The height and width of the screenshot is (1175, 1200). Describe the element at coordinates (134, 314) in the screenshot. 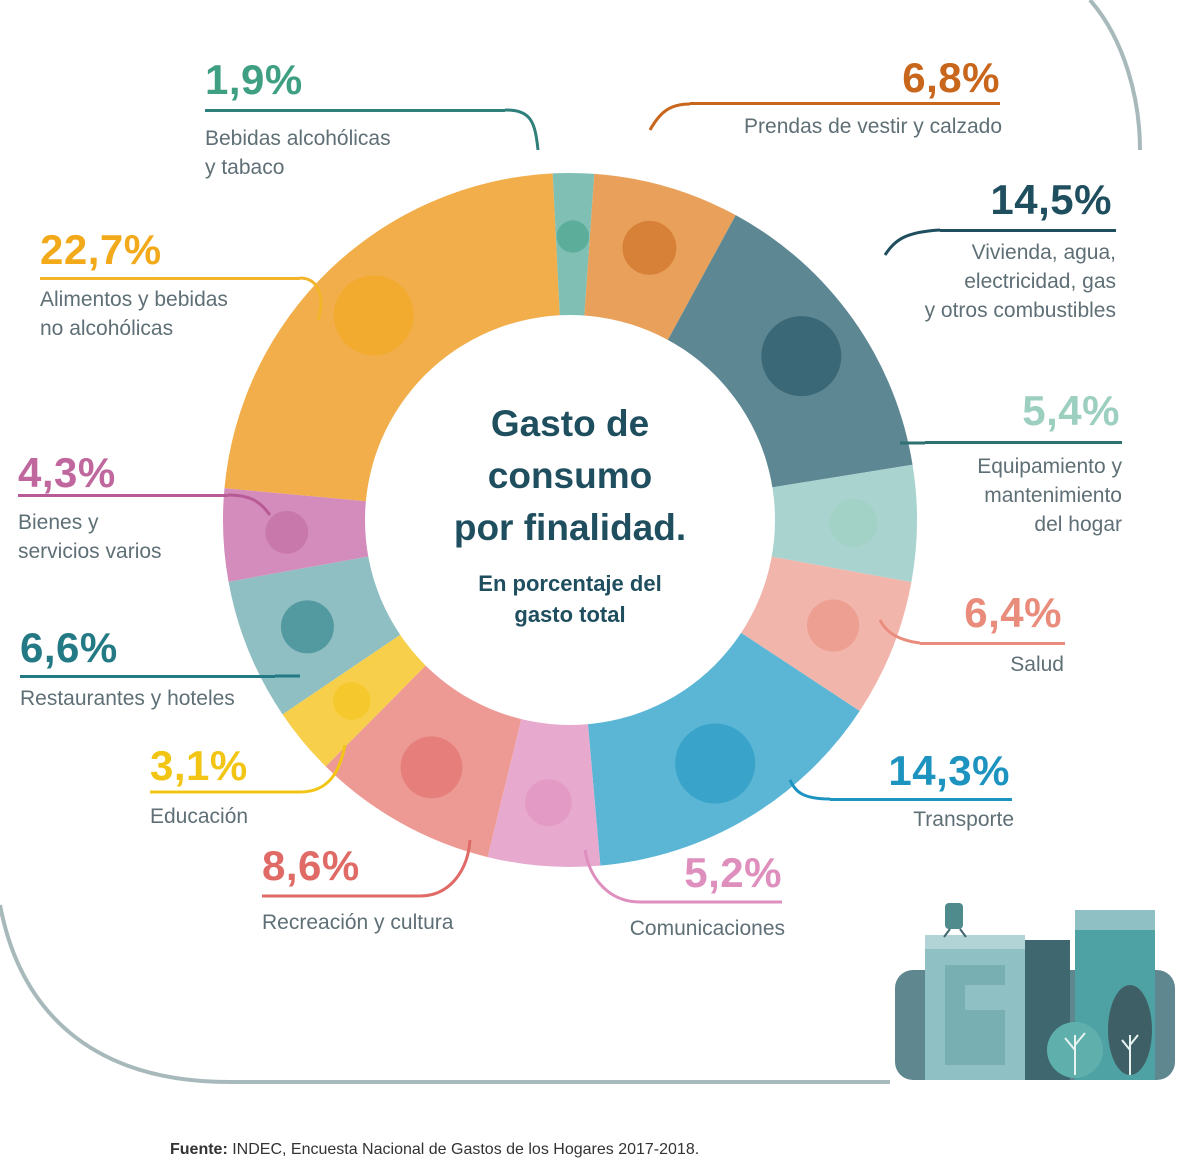

I see `category-alimentos: Alimentos y bebidas no alcohólicas` at that location.